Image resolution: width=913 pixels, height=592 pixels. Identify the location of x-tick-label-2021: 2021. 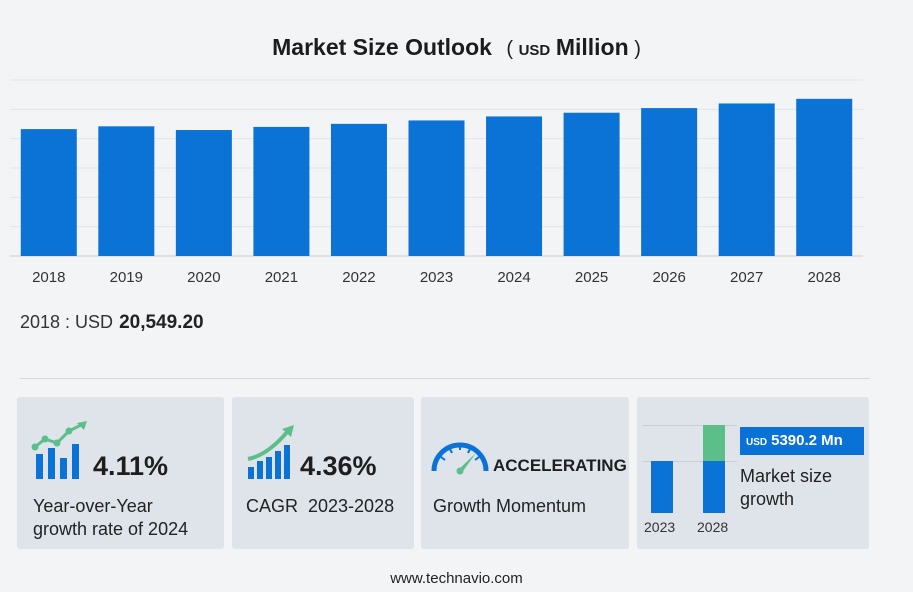
(281, 277).